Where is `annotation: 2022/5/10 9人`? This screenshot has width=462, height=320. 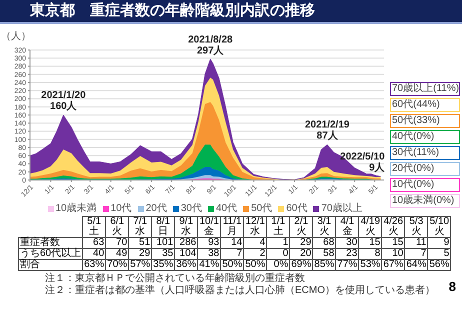
annotation: 2022/5/10 9人 is located at coordinates (363, 162).